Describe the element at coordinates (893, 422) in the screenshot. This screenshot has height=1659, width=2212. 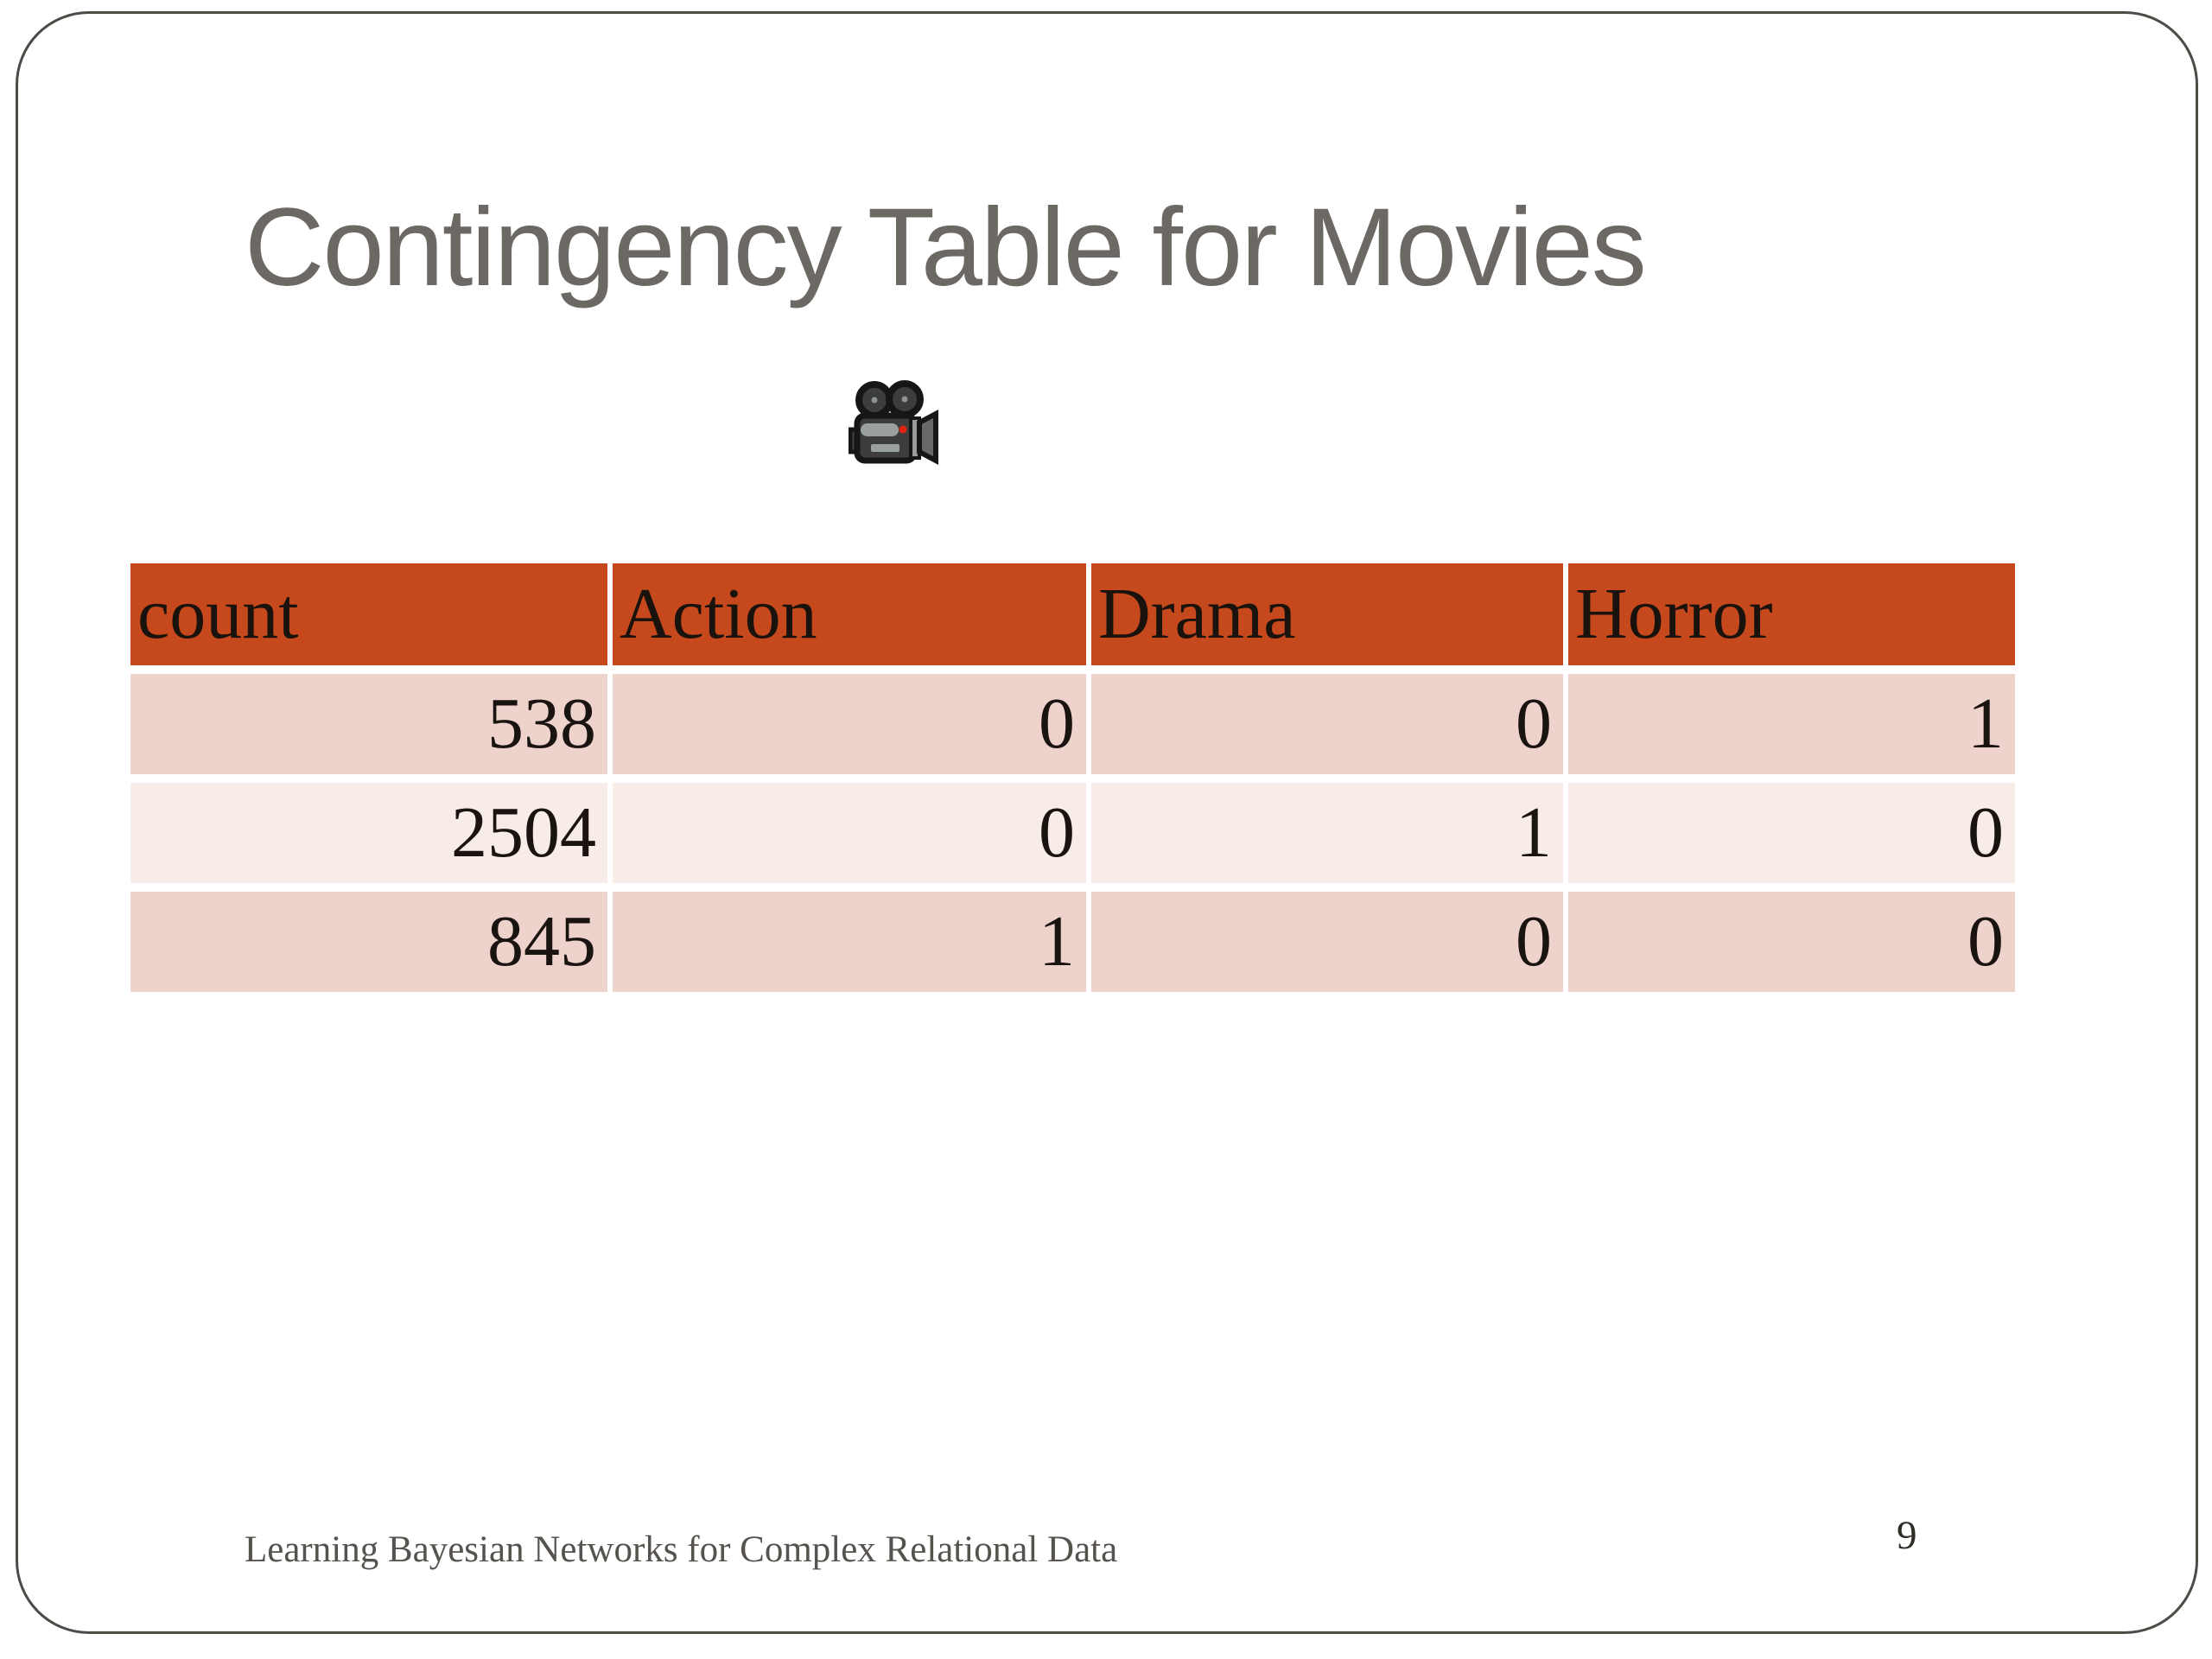
I see `movie-camera-icon` at that location.